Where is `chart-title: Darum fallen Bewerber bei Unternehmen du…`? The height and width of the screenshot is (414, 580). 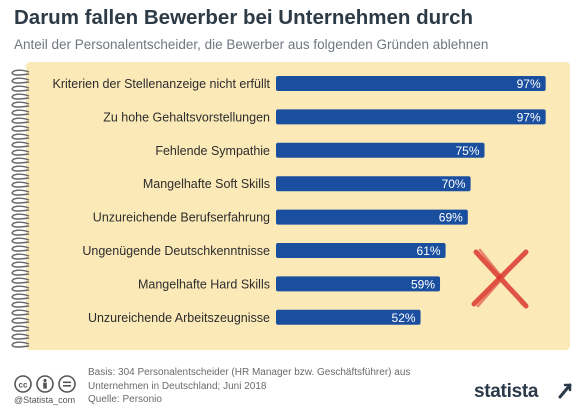
chart-title: Darum fallen Bewerber bei Unternehmen du… is located at coordinates (244, 17).